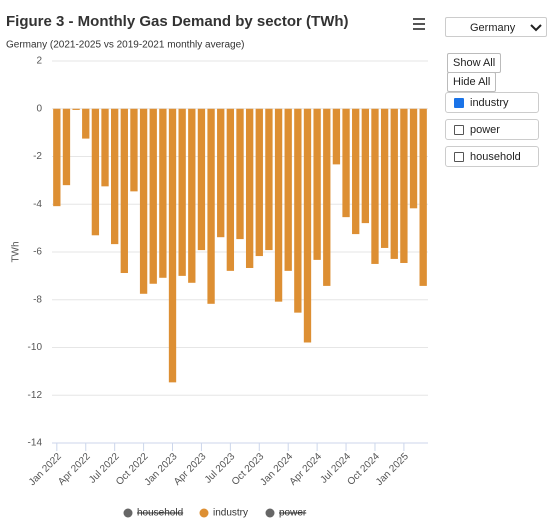 The width and height of the screenshot is (555, 520). What do you see at coordinates (293, 513) in the screenshot?
I see `legend-item: power` at bounding box center [293, 513].